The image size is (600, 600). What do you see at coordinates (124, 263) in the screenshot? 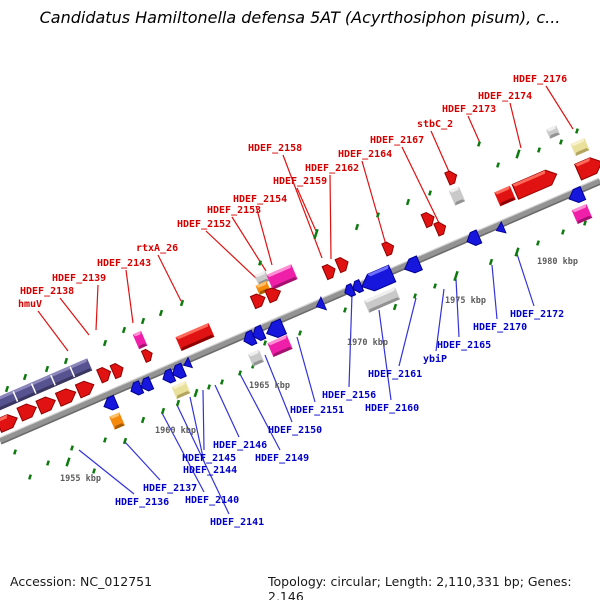
I see `gene-label: HDEF_2143` at bounding box center [124, 263].